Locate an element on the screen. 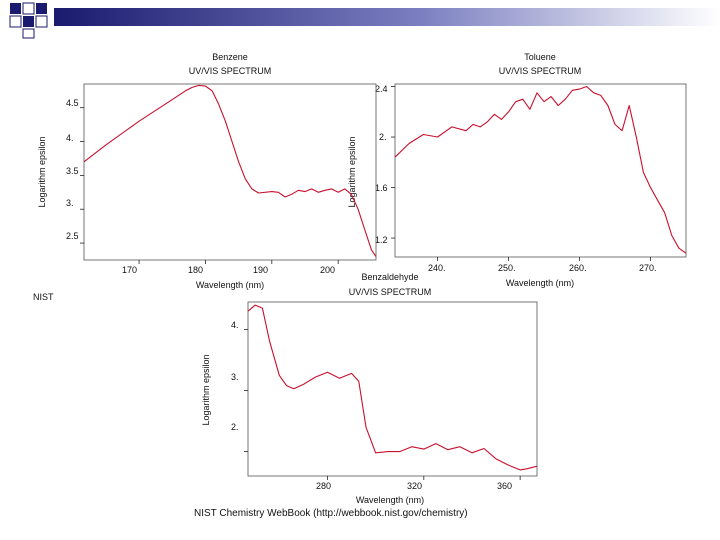  x-tick-label: 270. is located at coordinates (648, 268).